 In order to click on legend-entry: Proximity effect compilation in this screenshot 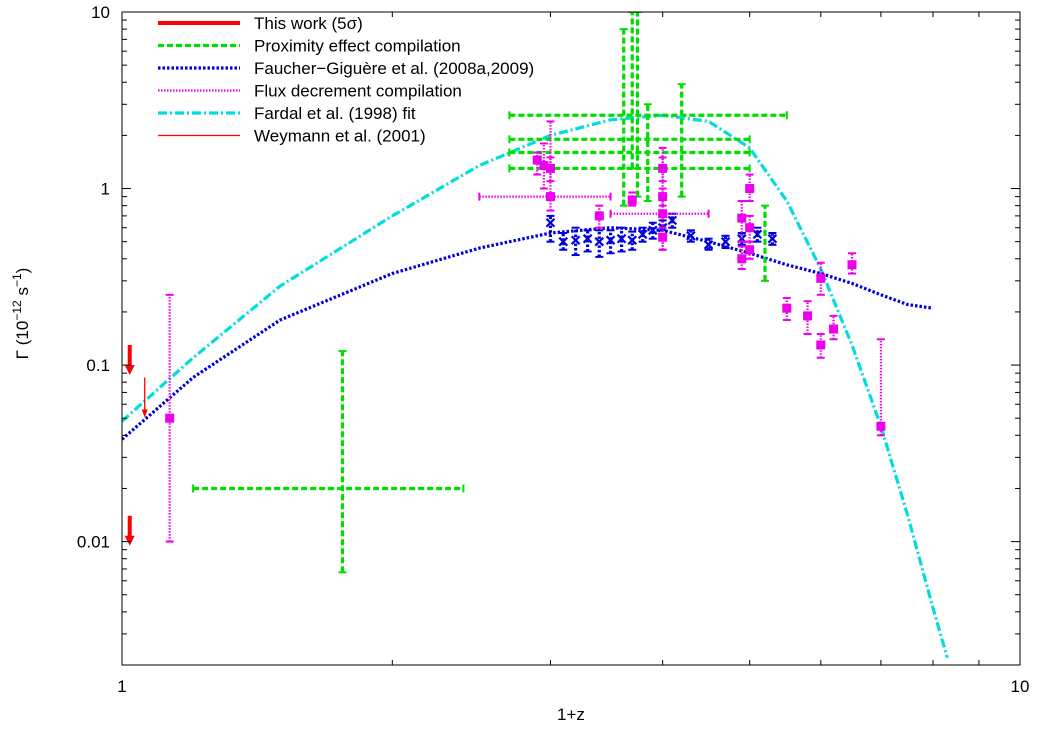, I will do `click(357, 46)`.